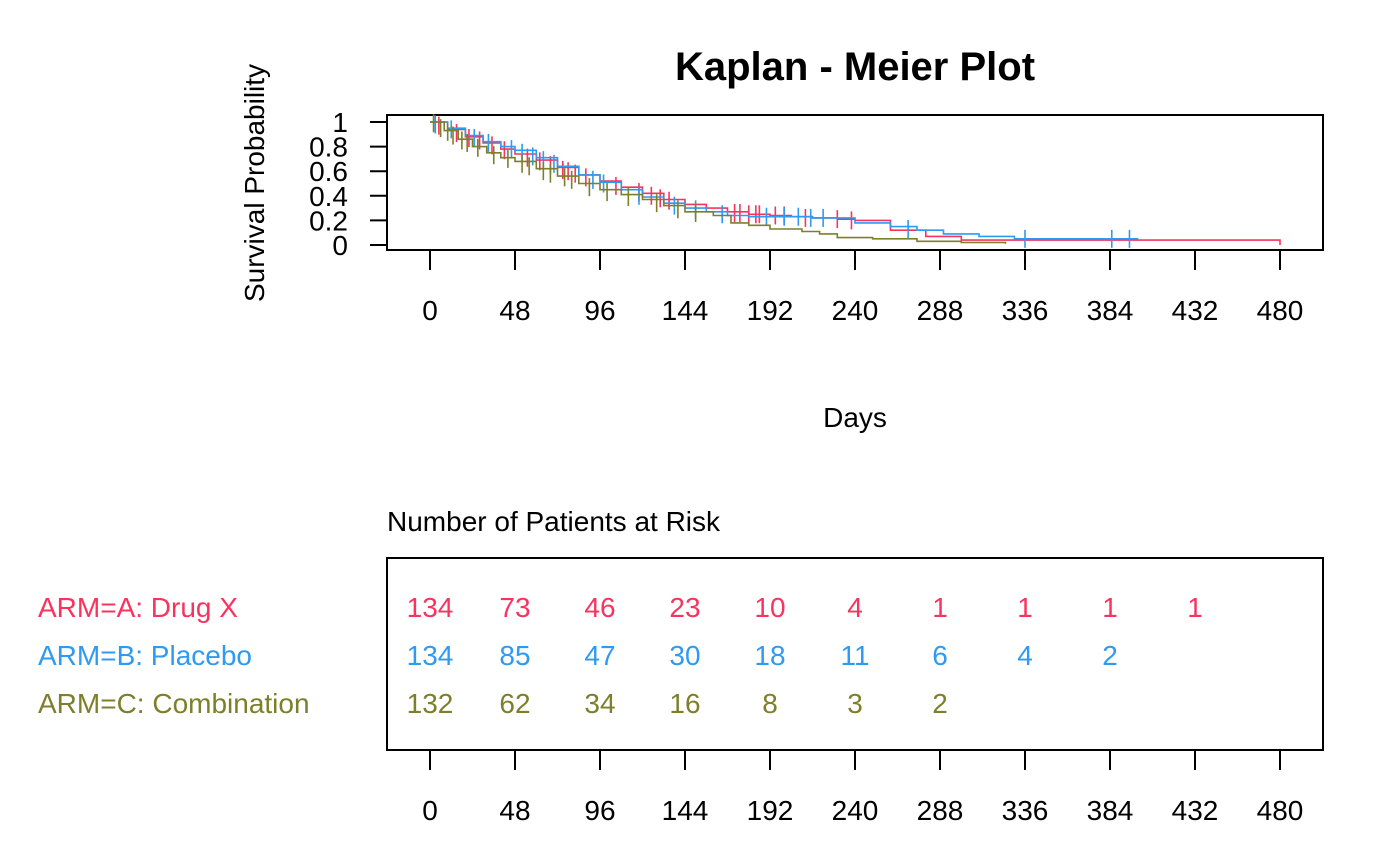  What do you see at coordinates (514, 607) in the screenshot?
I see `risk-count: 73` at bounding box center [514, 607].